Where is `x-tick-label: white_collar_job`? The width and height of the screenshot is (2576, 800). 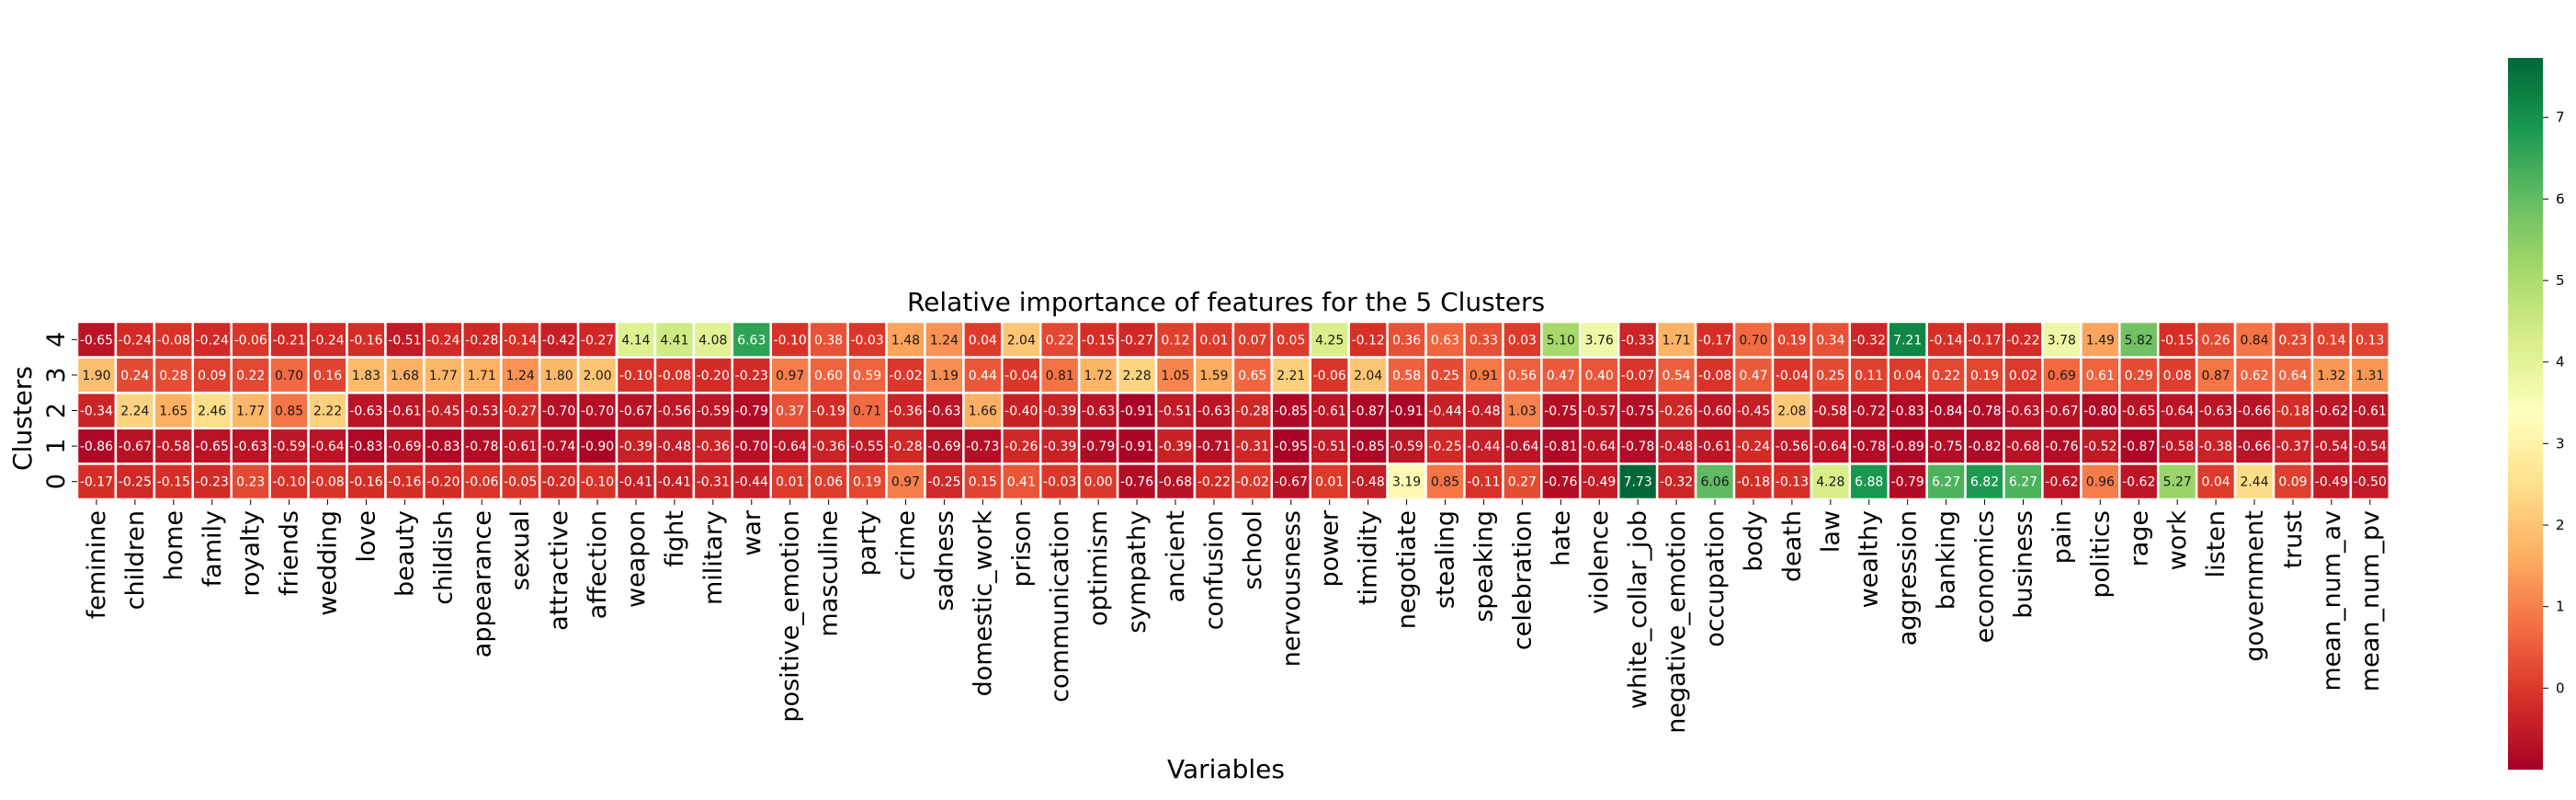
x-tick-label: white_collar_job is located at coordinates (1638, 609).